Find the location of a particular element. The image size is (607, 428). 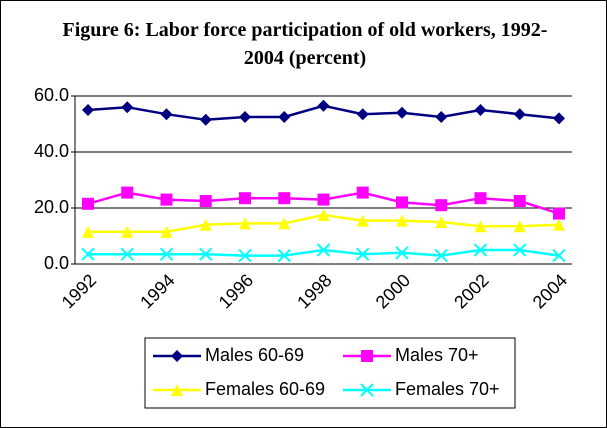

legend-box is located at coordinates (330, 373).